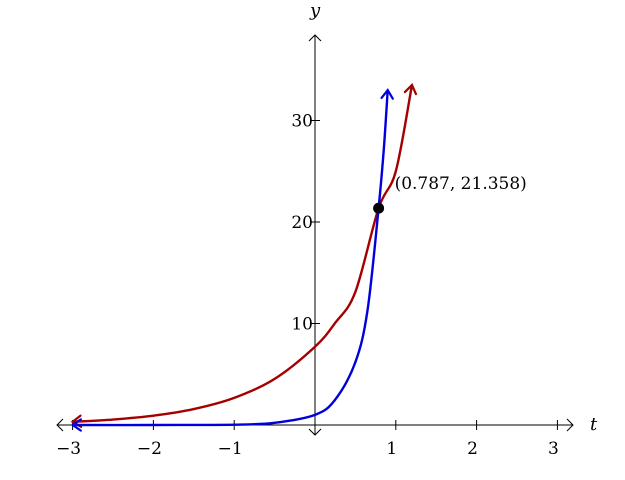 This screenshot has height=480, width=625. Describe the element at coordinates (315, 10) in the screenshot. I see `y-axis-label: y` at that location.